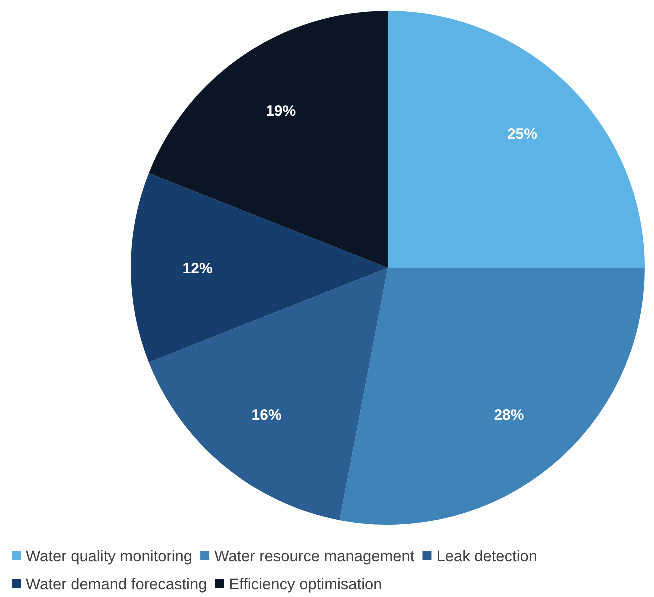 This screenshot has height=597, width=654. What do you see at coordinates (259, 268) in the screenshot?
I see `pie-slice` at bounding box center [259, 268].